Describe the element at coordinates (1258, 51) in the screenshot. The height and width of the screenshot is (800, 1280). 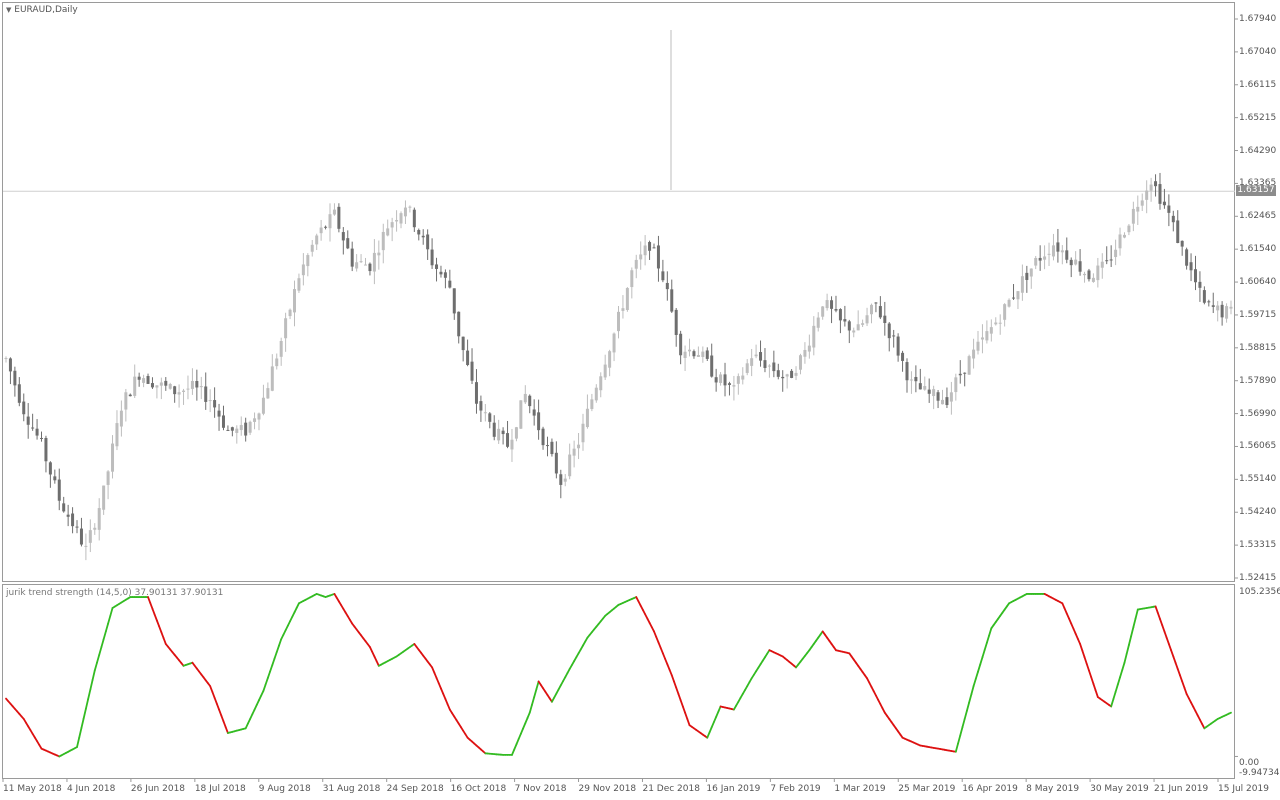
I see `price-tick-label: 1.67040` at that location.